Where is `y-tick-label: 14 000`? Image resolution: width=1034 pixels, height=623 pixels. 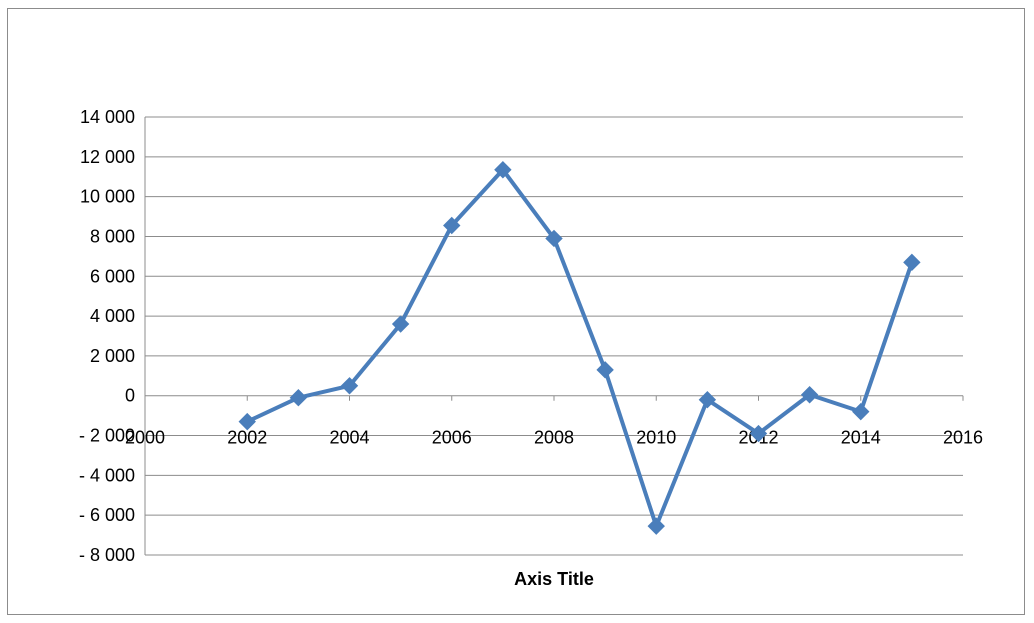 y-tick-label: 14 000 is located at coordinates (107, 117).